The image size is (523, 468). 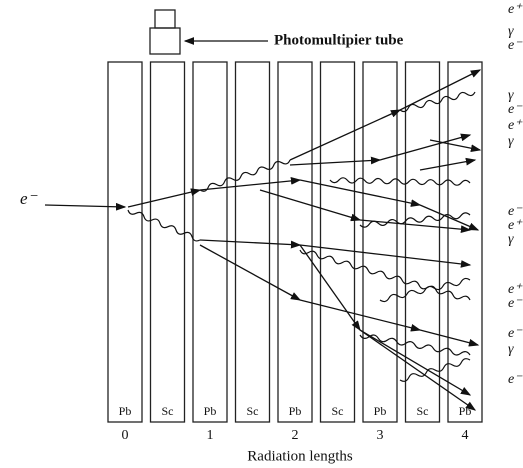 What do you see at coordinates (380, 435) in the screenshot?
I see `axis-tick-label: 3` at bounding box center [380, 435].